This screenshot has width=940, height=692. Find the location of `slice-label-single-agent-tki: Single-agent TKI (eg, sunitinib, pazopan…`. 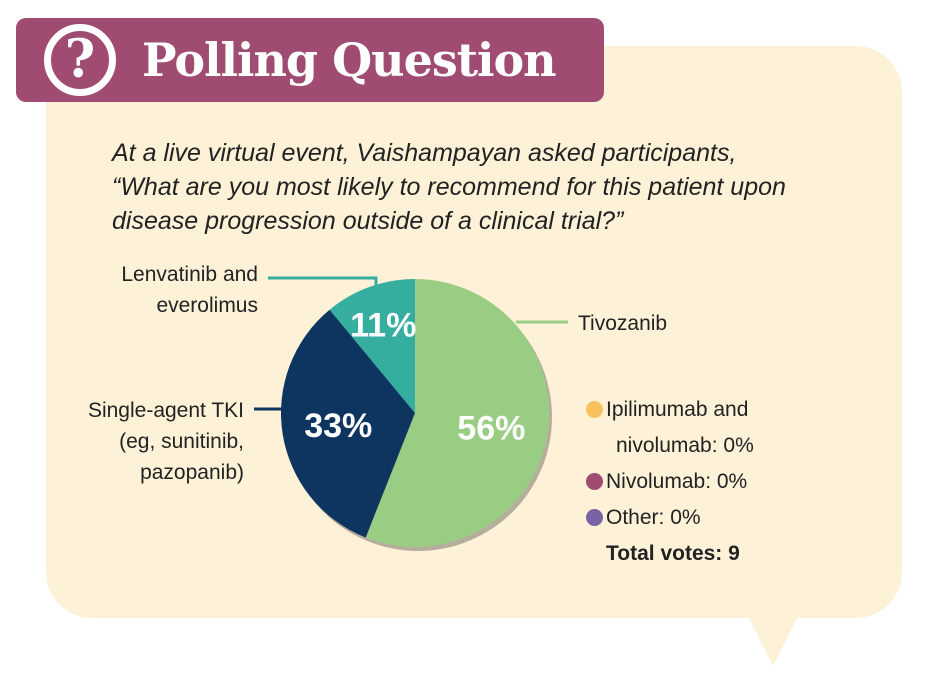

slice-label-single-agent-tki: Single-agent TKI (eg, sunitinib, pazopan… is located at coordinates (152, 441).